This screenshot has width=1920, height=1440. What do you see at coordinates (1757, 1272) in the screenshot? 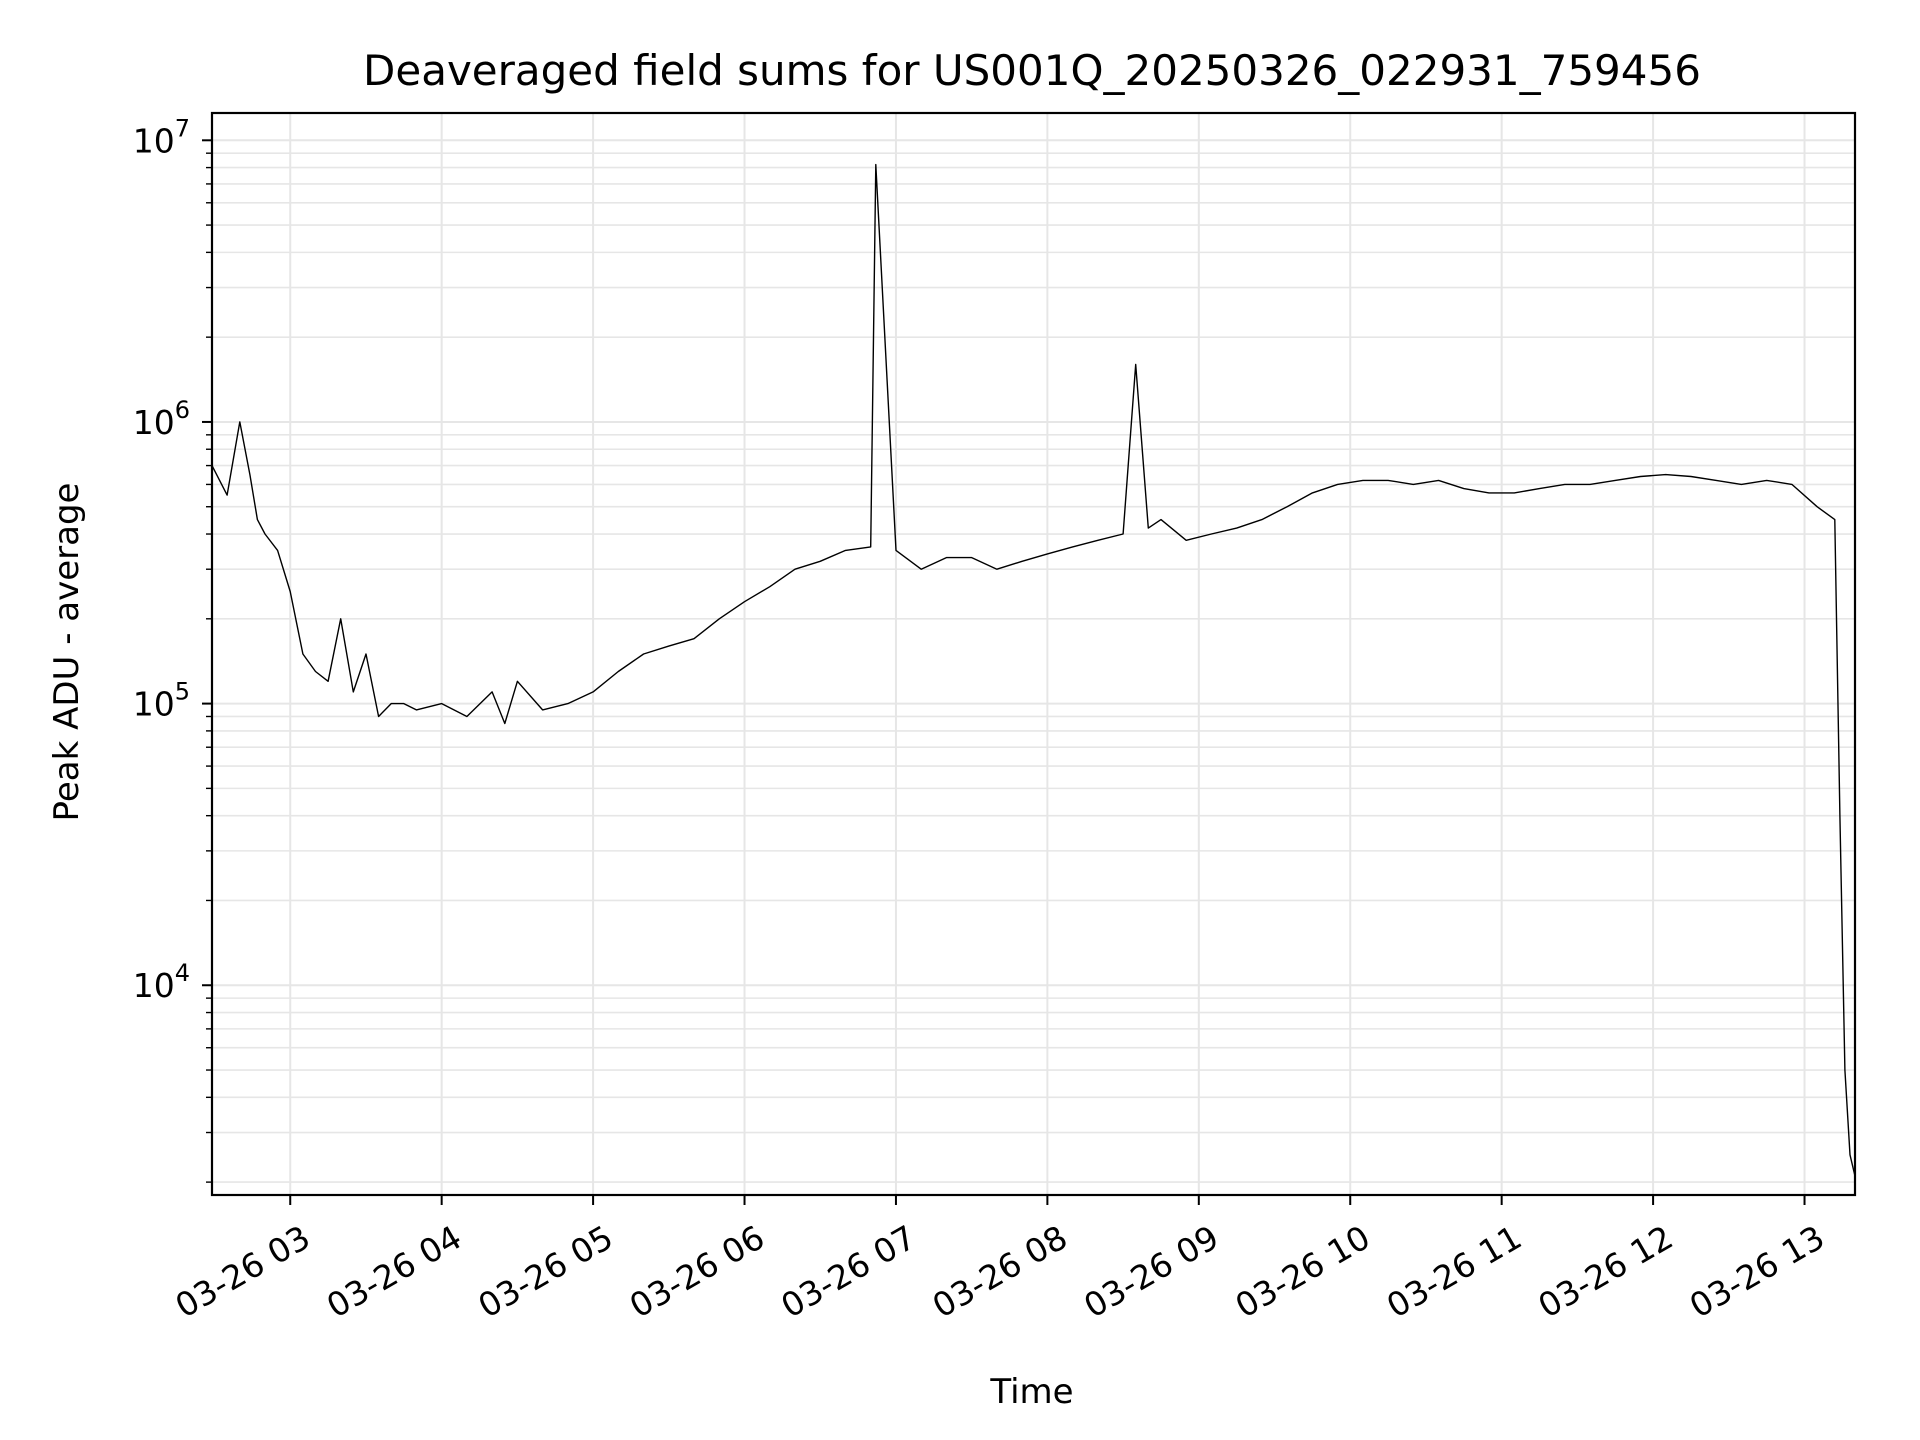
I see `x-tick-label: 03-26 13` at bounding box center [1757, 1272].